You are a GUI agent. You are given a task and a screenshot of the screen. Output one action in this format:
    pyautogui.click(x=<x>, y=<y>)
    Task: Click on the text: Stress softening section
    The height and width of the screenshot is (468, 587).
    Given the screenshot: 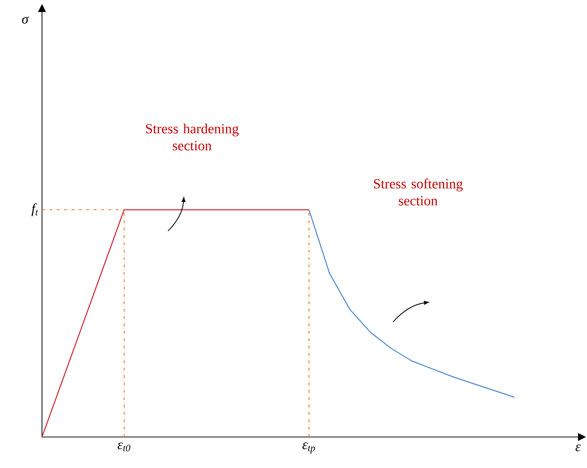 What is the action you would take?
    pyautogui.click(x=418, y=192)
    